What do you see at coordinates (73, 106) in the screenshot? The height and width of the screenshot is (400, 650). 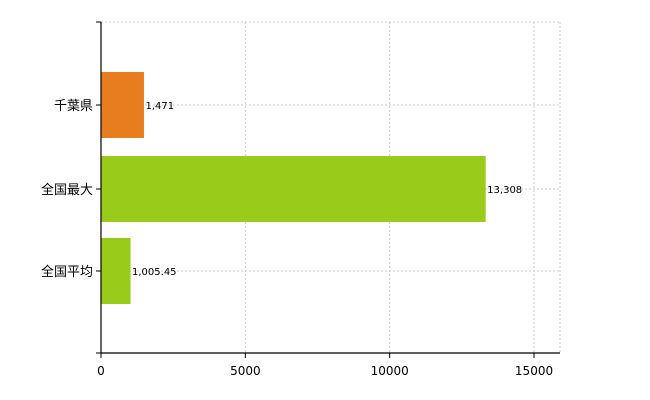 I see `category-label: 千葉県` at bounding box center [73, 106].